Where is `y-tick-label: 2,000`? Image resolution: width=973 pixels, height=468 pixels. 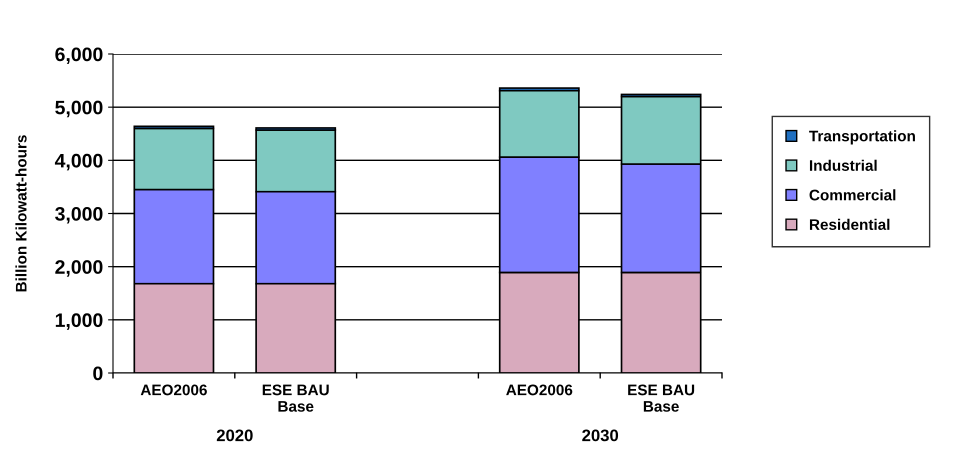 y-tick-label: 2,000 is located at coordinates (78, 268).